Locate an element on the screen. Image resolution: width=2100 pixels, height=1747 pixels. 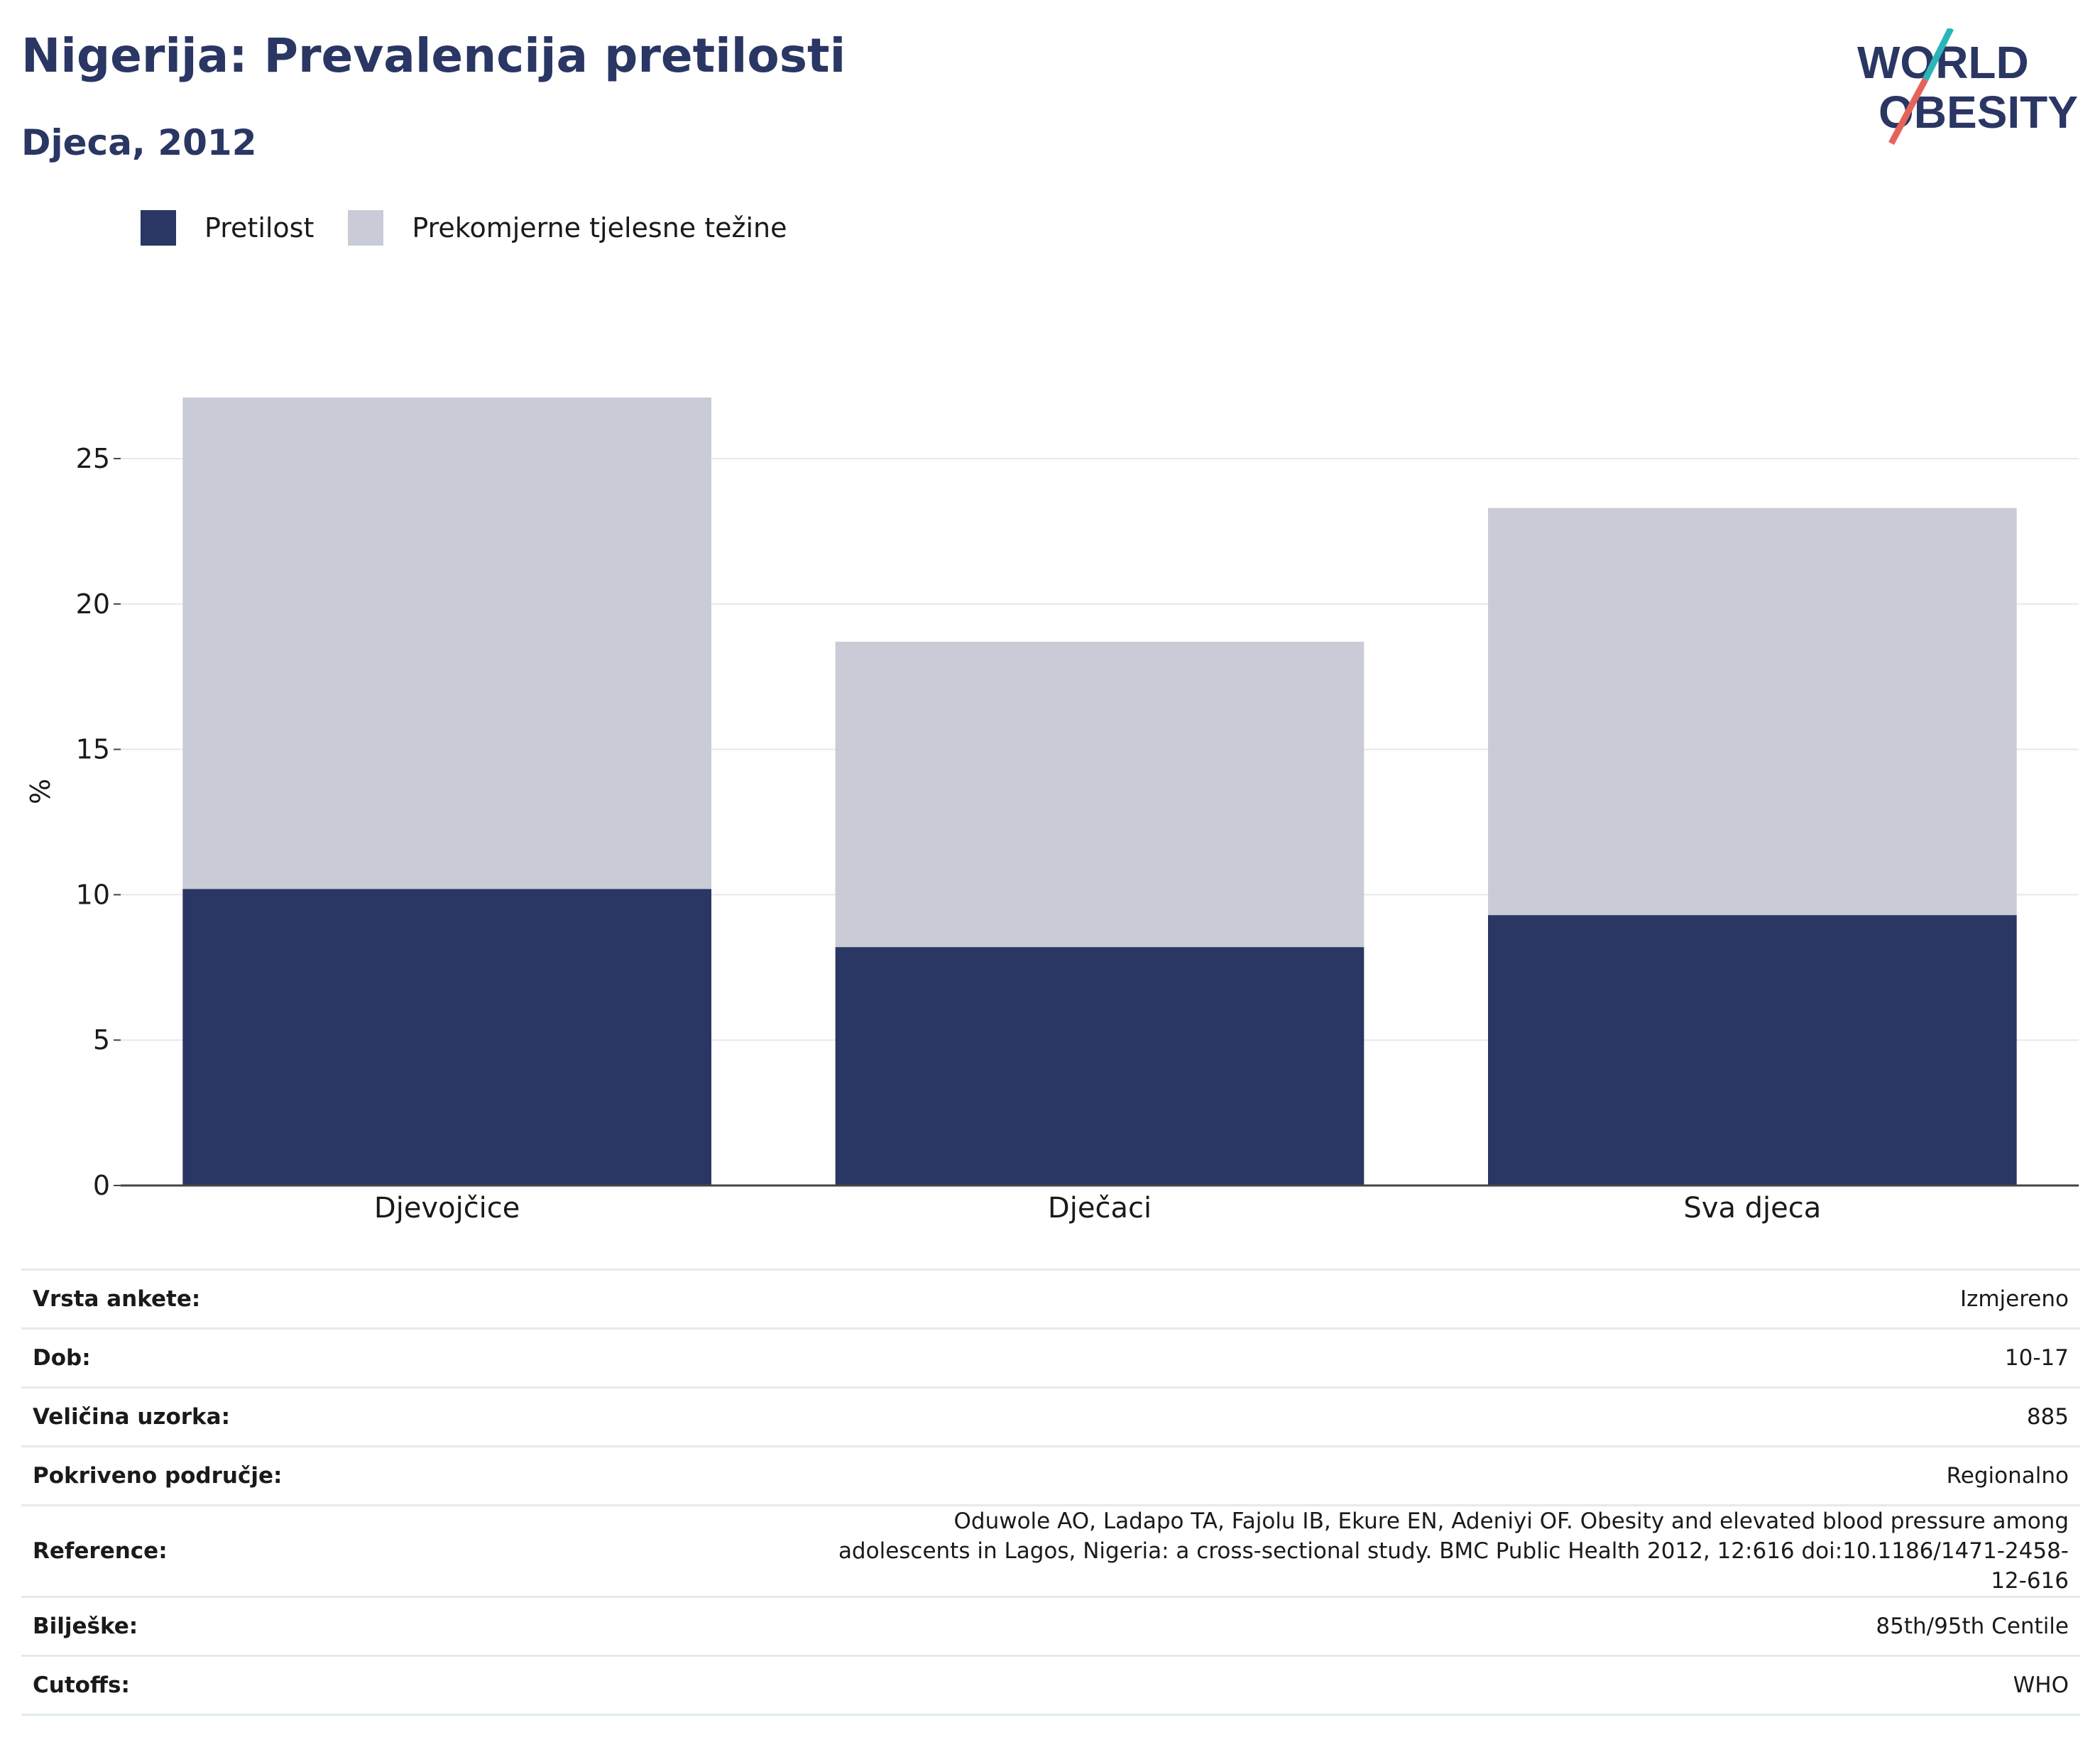
info-row: Dob: 10-17 is located at coordinates (1050, 1357).